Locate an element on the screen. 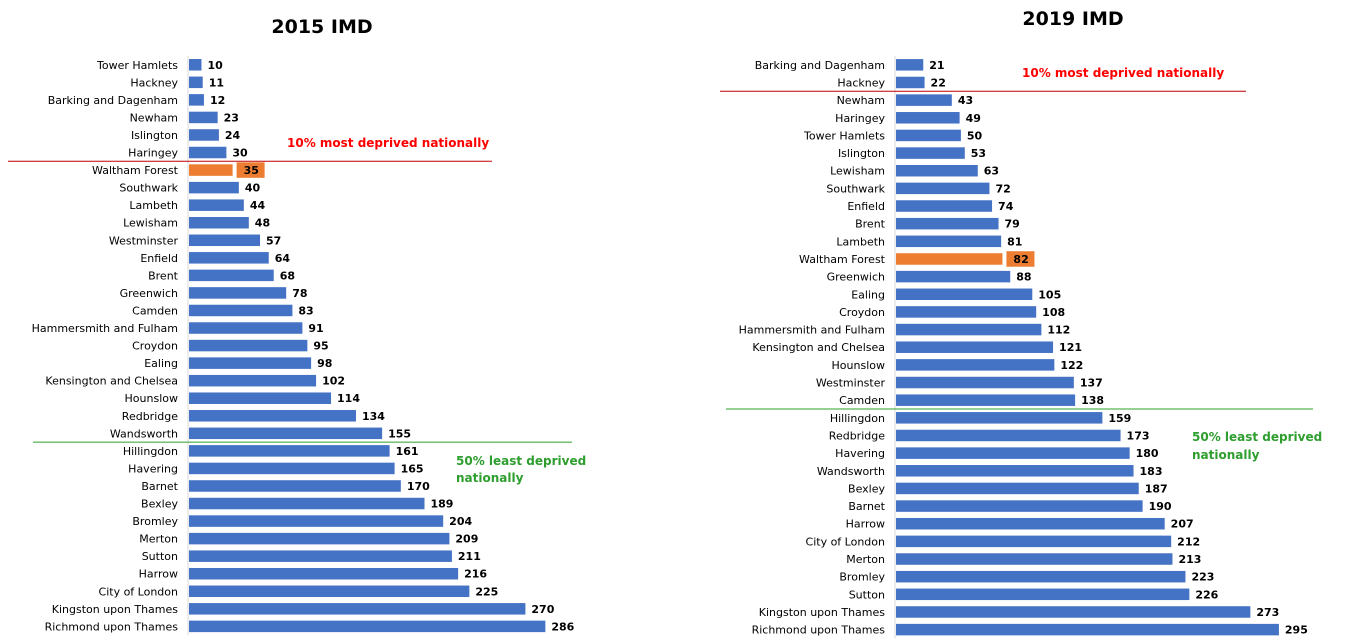 This screenshot has height=639, width=1347. category-label: Kingston upon Thames is located at coordinates (822, 612).